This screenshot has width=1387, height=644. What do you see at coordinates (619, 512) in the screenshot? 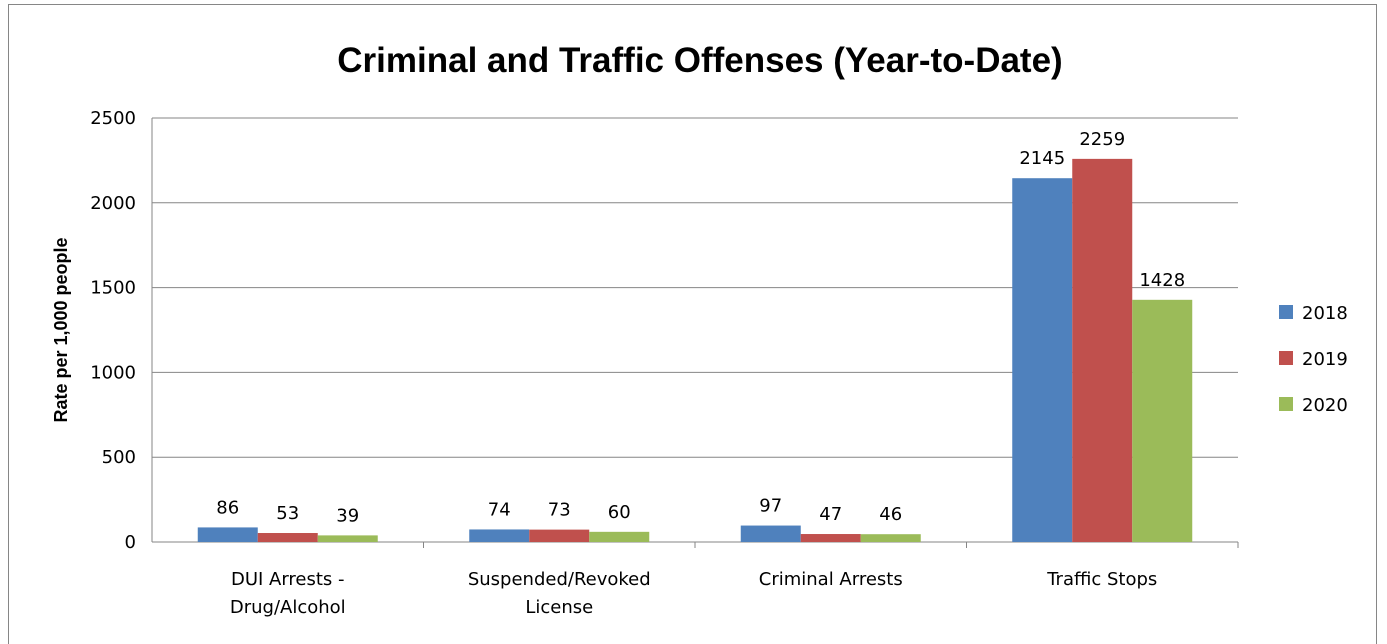
I see `data-label: 60` at bounding box center [619, 512].